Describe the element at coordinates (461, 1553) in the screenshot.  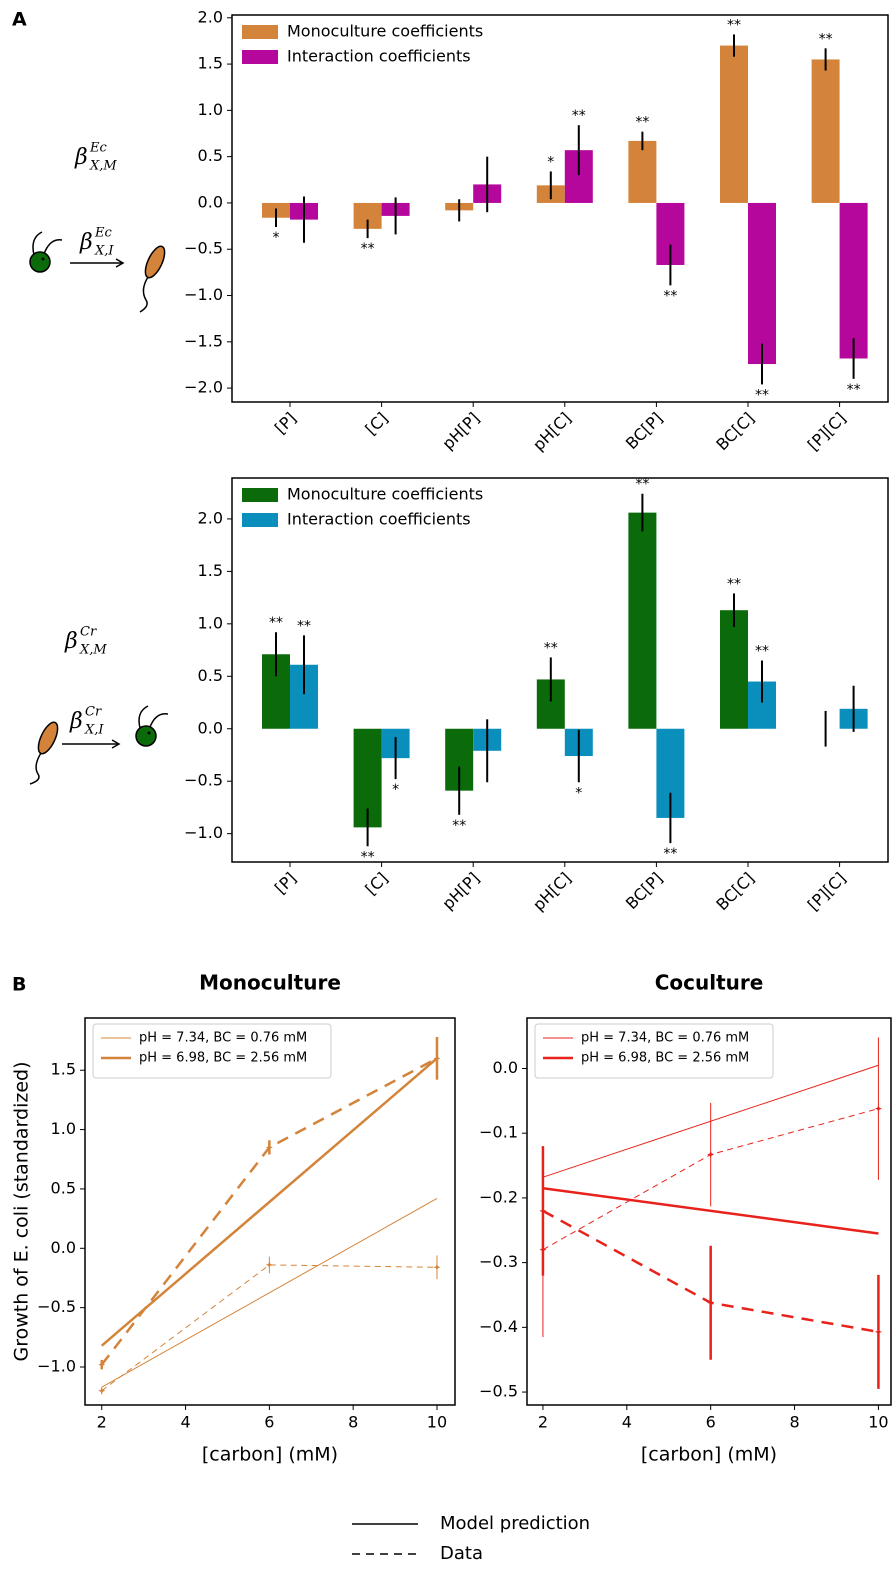
I see `legend-label: Data` at that location.